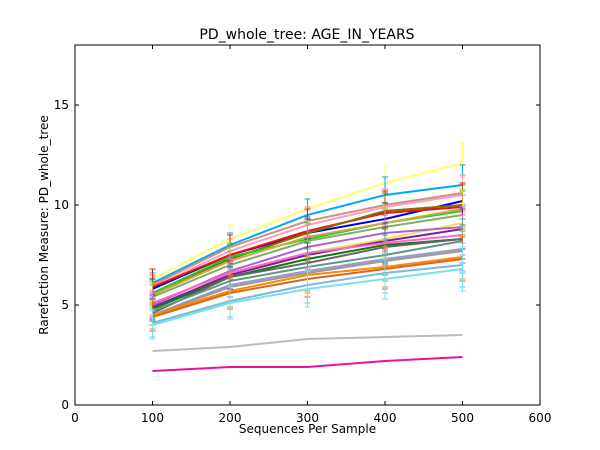 The image size is (600, 450). What do you see at coordinates (152, 418) in the screenshot?
I see `x-tick-label: 100` at bounding box center [152, 418].